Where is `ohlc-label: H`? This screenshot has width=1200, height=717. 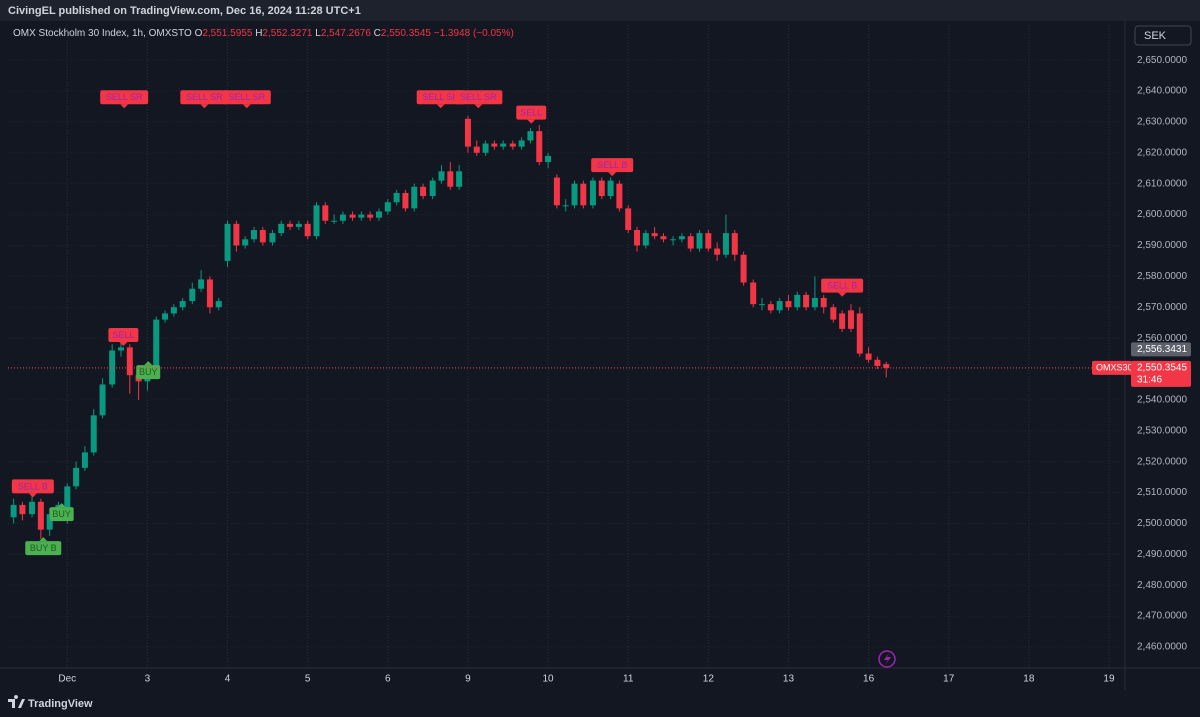
ohlc-label: H is located at coordinates (258, 33).